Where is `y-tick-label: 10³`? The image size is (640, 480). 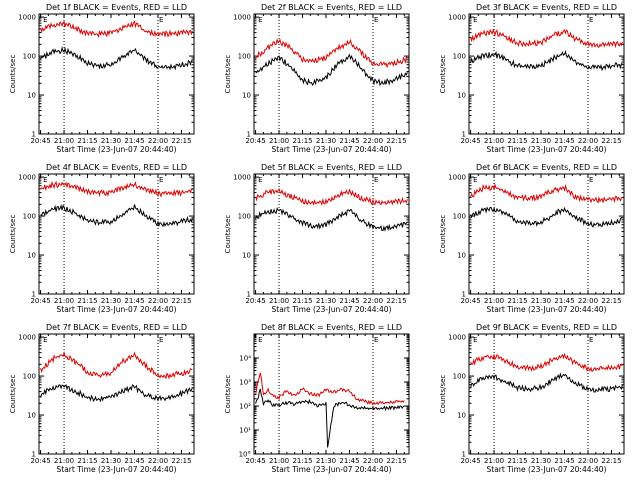 y-tick-label: 10³ is located at coordinates (245, 383).